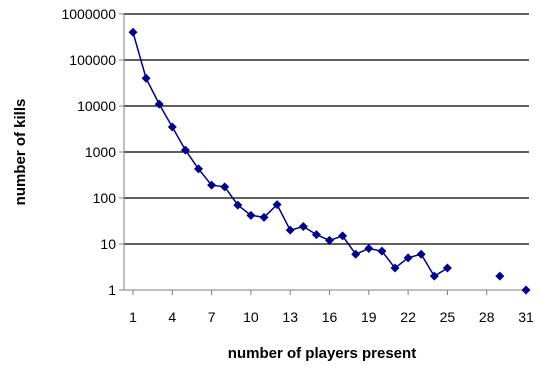  Describe the element at coordinates (408, 317) in the screenshot. I see `x-tick-label: 22` at that location.